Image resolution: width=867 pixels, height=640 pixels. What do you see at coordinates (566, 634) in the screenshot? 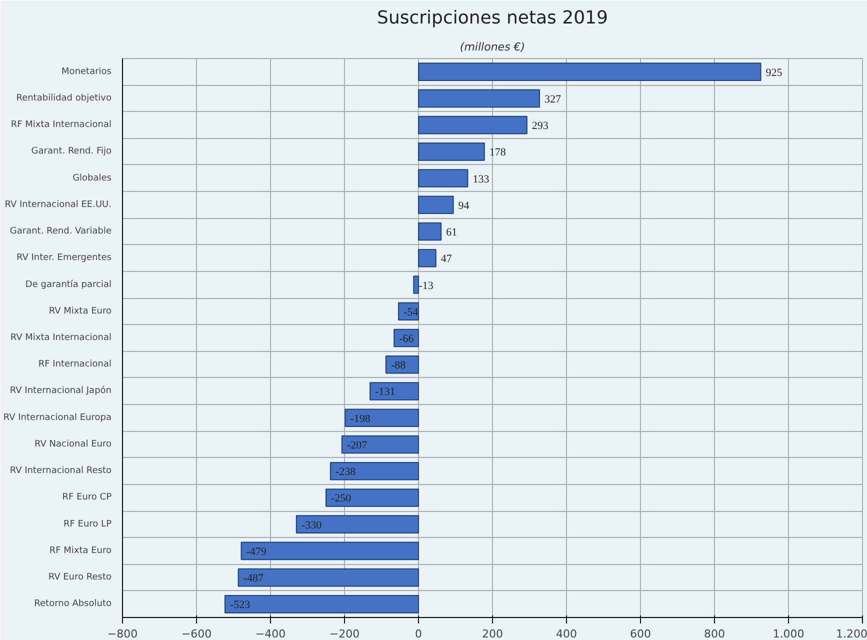
I see `x-tick-label: 400` at bounding box center [566, 634].